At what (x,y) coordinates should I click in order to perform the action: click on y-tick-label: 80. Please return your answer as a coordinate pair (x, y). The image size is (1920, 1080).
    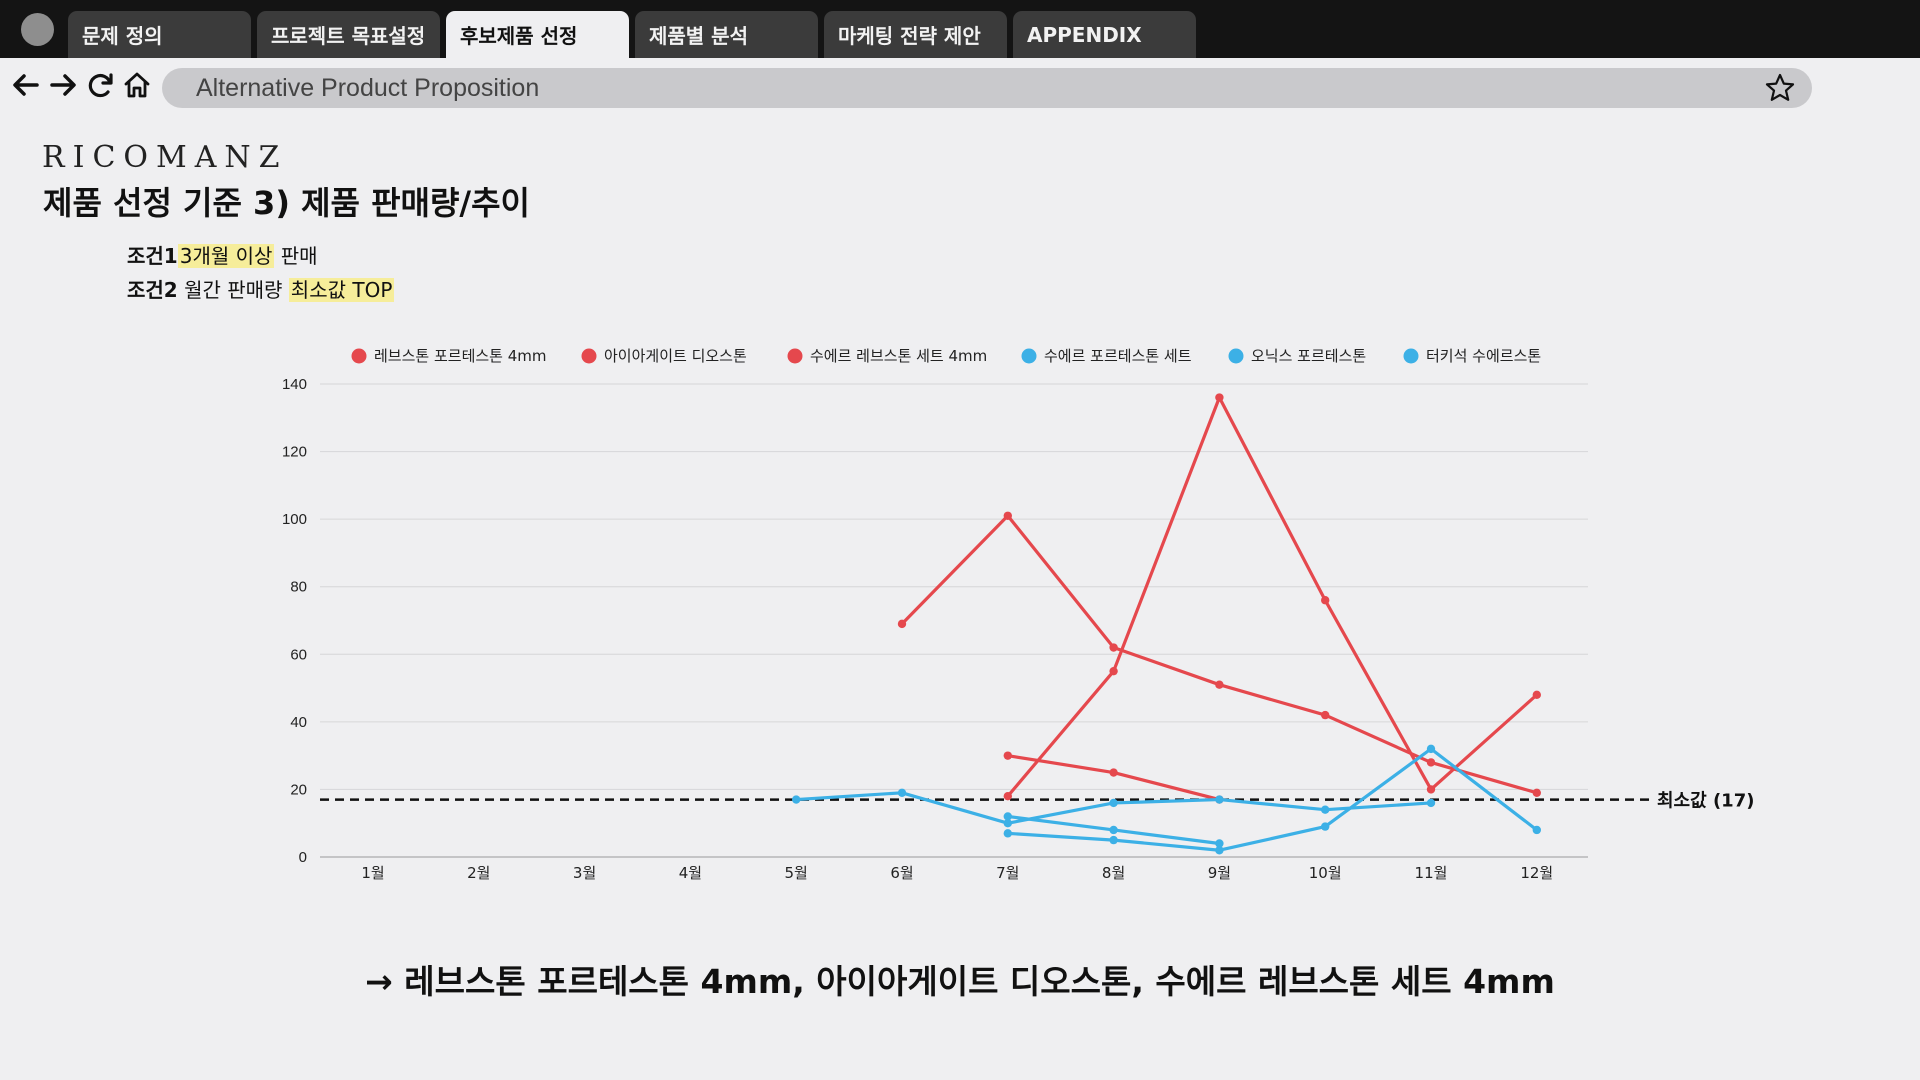
    Looking at the image, I should click on (298, 587).